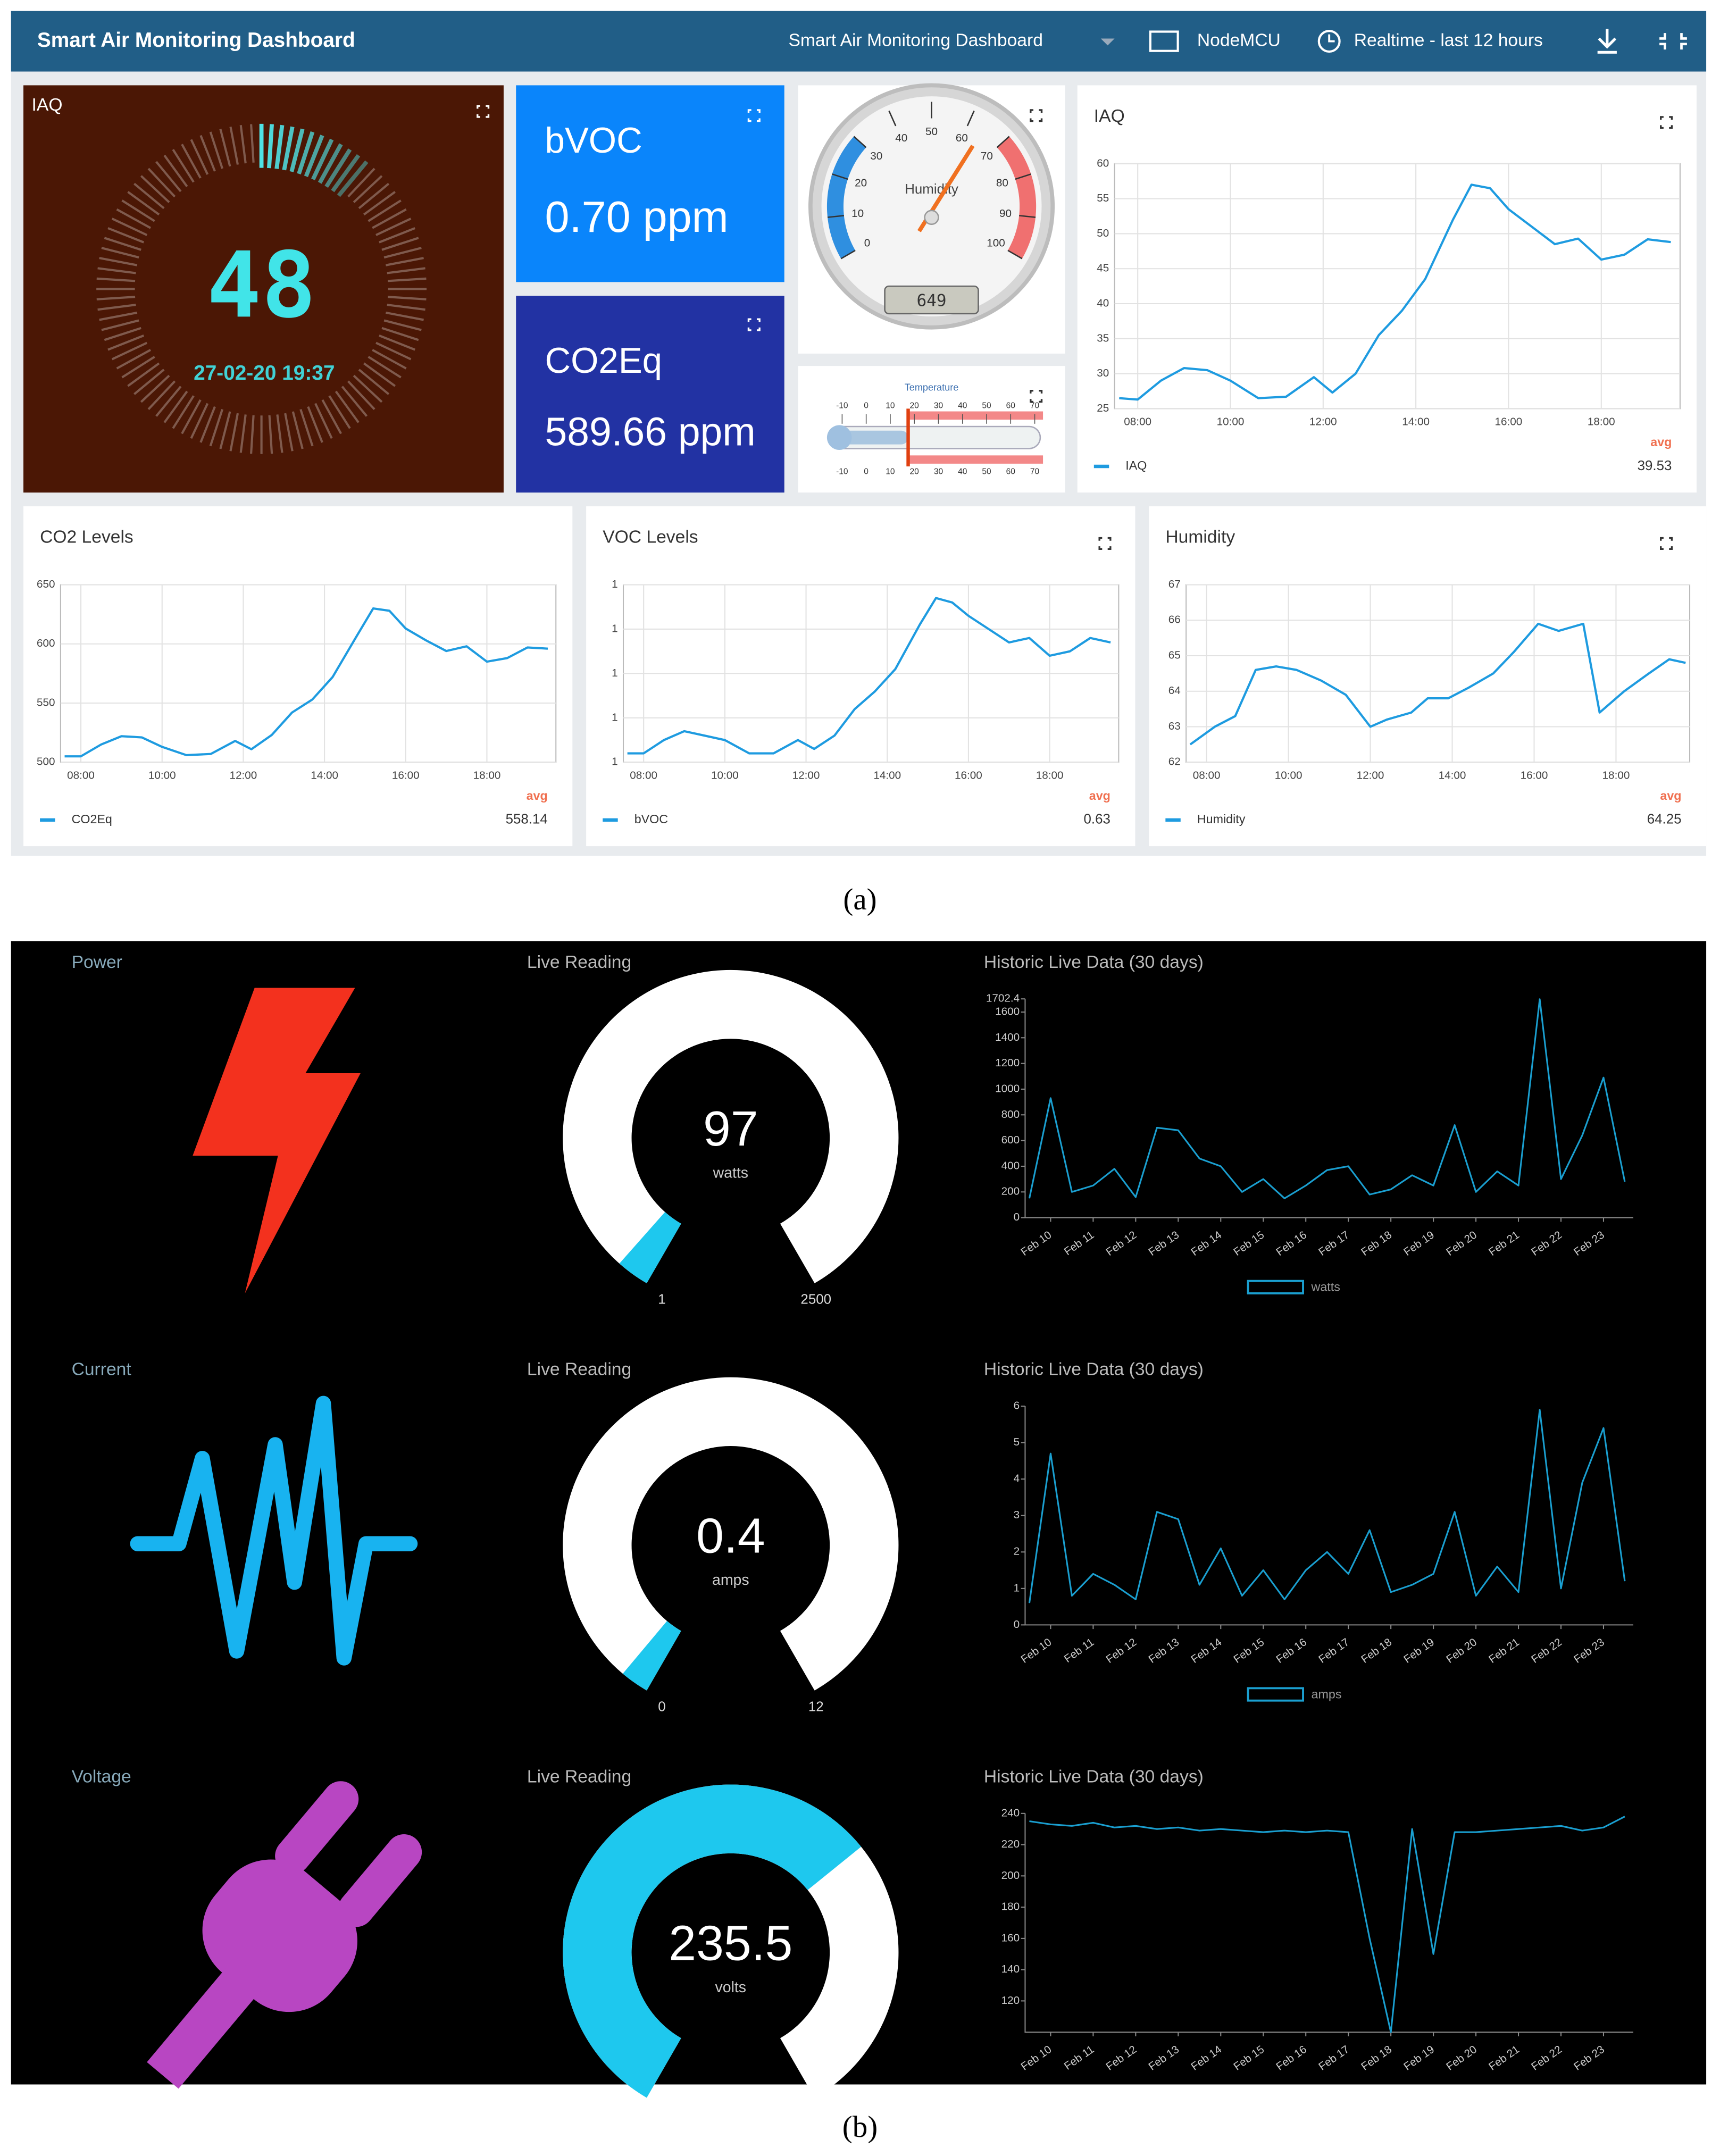  I want to click on clock-icon, so click(1329, 42).